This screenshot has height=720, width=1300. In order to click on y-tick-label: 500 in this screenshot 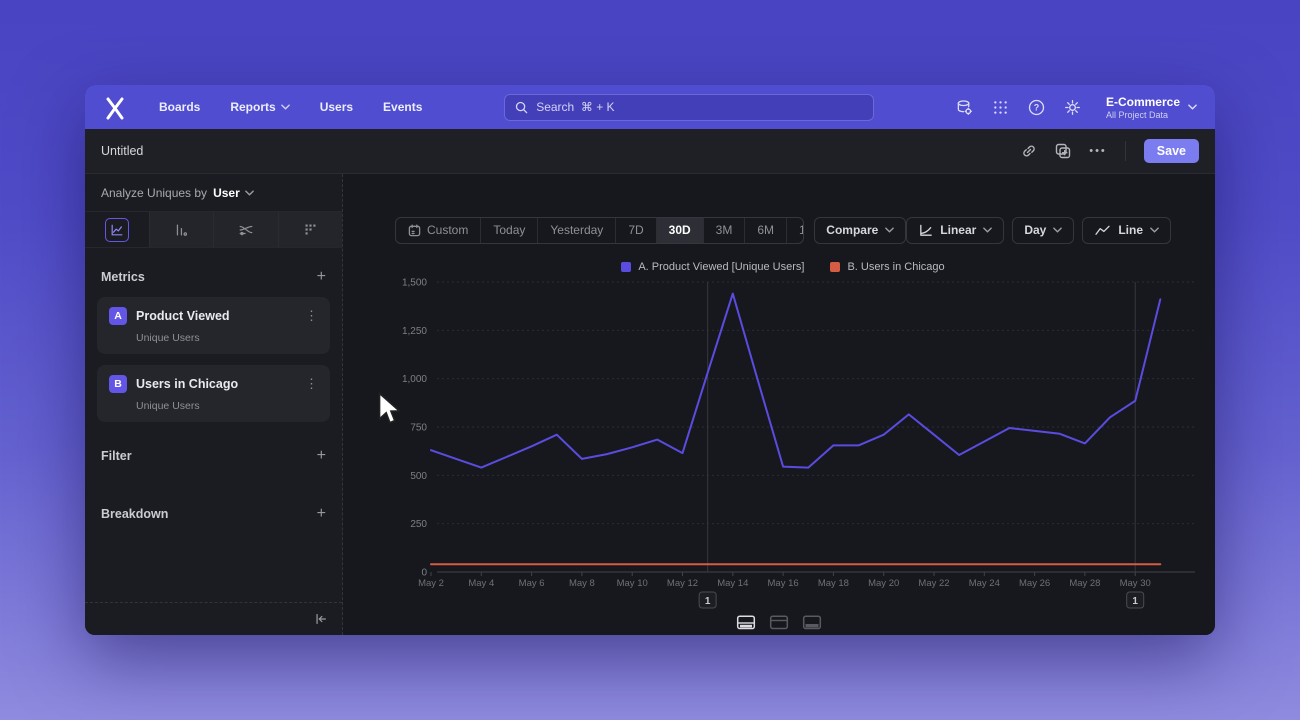, I will do `click(418, 476)`.